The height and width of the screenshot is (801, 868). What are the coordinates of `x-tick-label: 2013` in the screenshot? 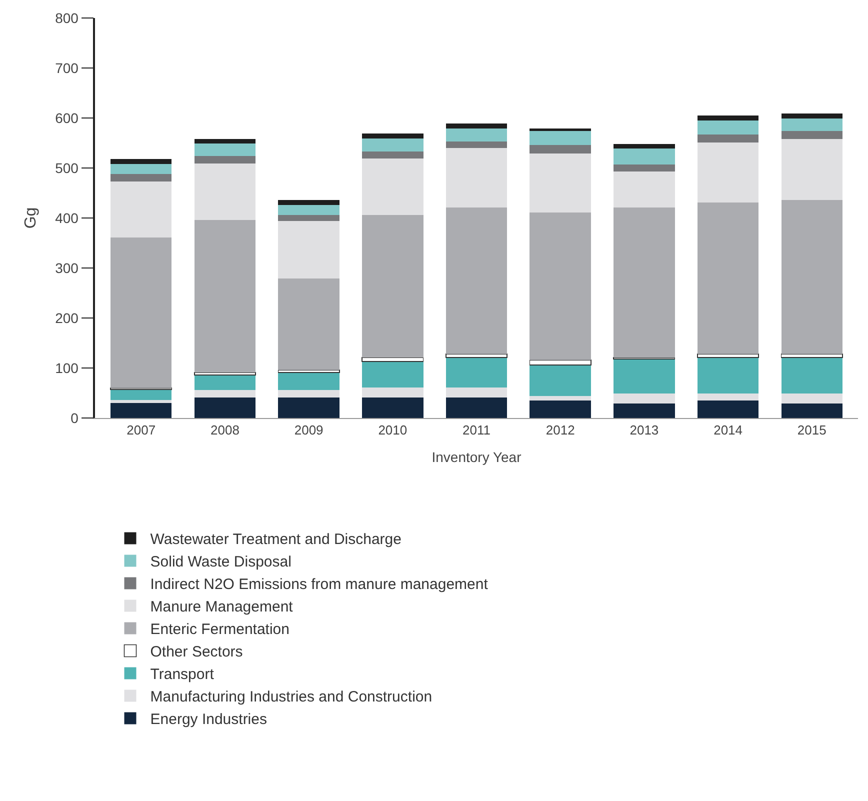 It's located at (644, 430).